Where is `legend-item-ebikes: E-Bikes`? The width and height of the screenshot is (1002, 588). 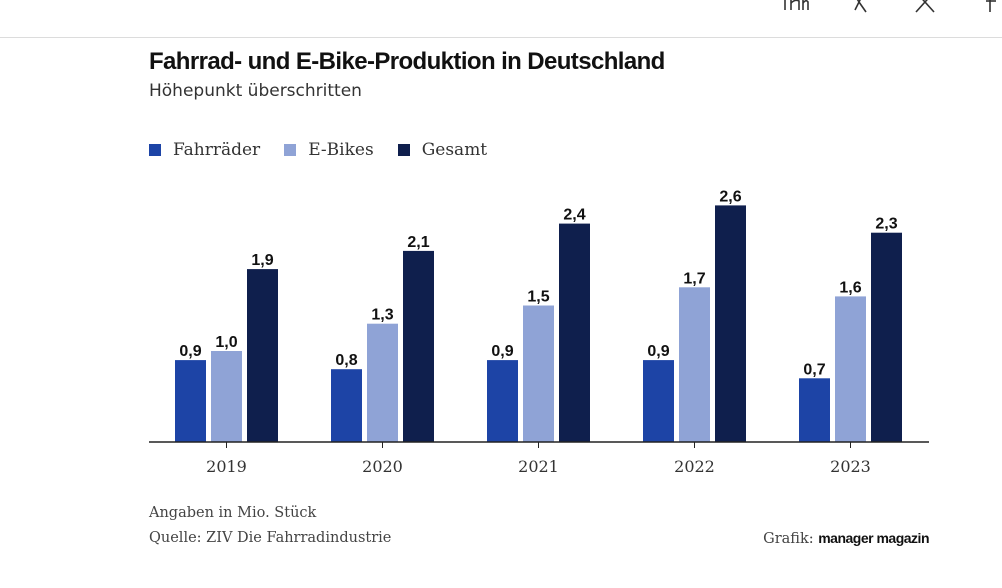 legend-item-ebikes: E-Bikes is located at coordinates (329, 150).